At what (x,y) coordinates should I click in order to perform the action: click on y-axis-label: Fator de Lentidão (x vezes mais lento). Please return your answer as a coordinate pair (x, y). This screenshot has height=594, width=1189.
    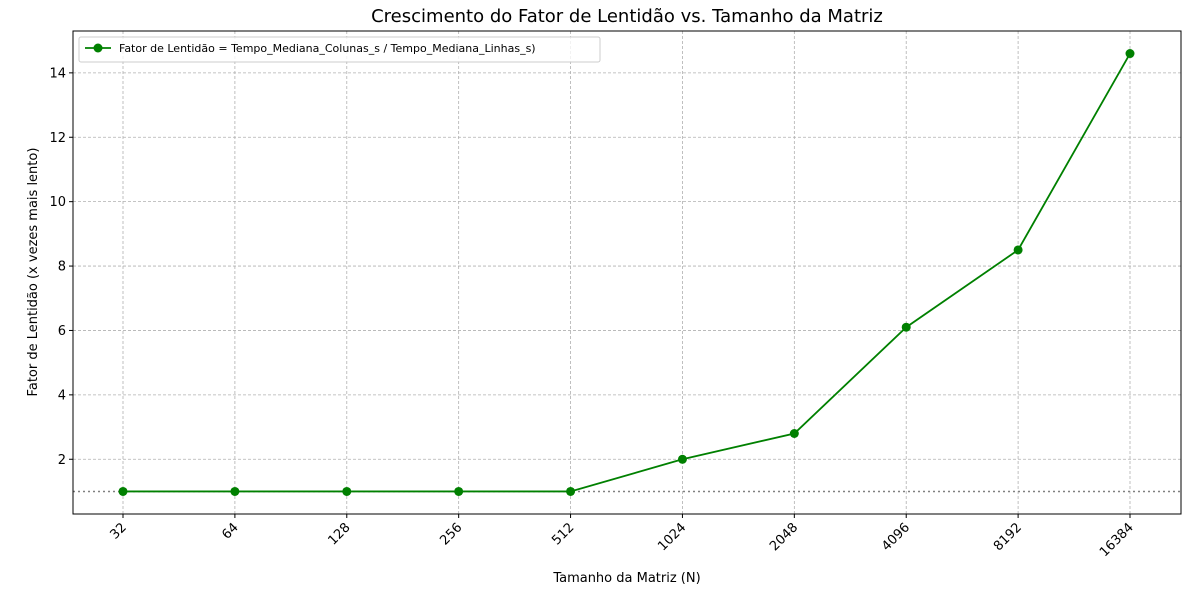
    Looking at the image, I should click on (33, 272).